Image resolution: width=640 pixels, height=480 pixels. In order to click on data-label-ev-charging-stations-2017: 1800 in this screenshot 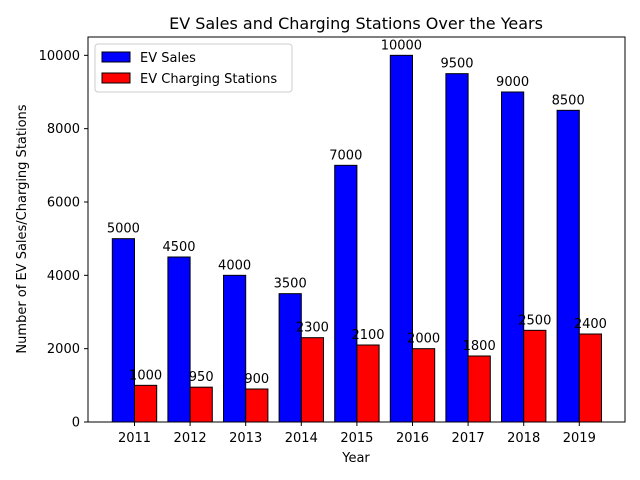, I will do `click(479, 346)`.